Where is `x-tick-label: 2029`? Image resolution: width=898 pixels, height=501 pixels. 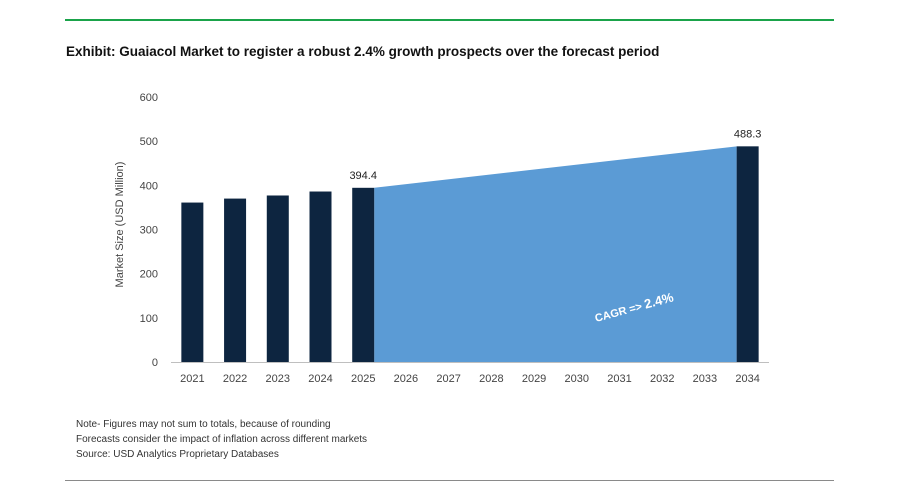
x-tick-label: 2029 is located at coordinates (534, 379).